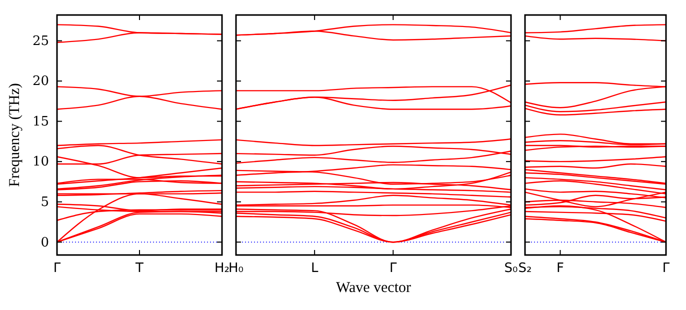  I want to click on y-tick-label: 0, so click(44, 242).